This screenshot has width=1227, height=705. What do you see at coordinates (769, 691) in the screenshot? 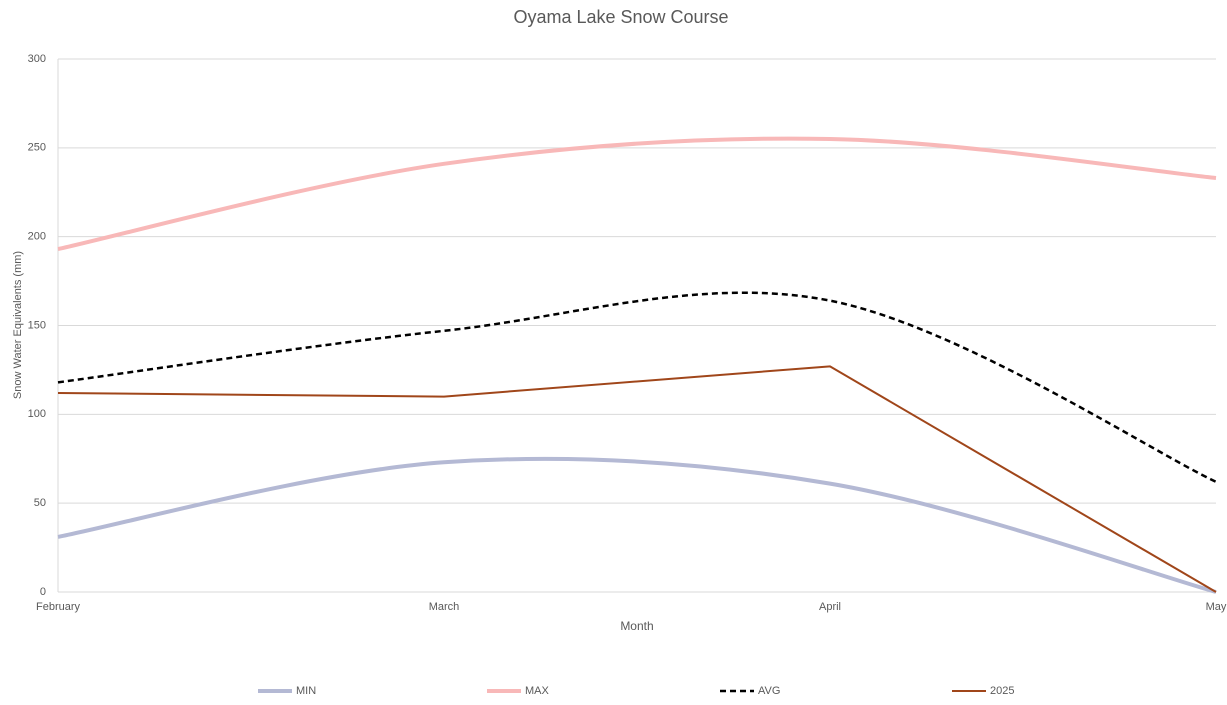
I see `legend-label: AVG` at bounding box center [769, 691].